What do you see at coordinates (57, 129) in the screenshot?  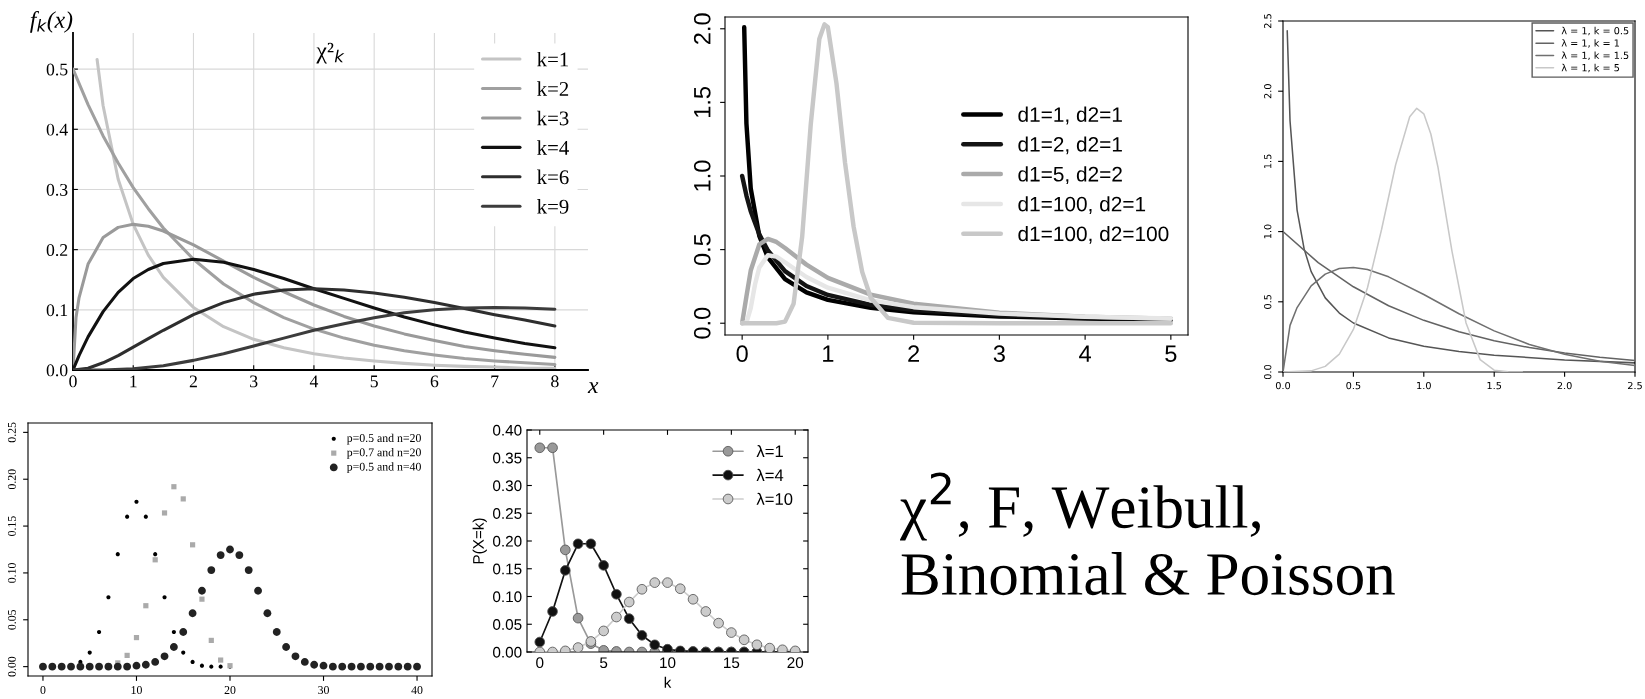 I see `y-tick-label: 0.4` at bounding box center [57, 129].